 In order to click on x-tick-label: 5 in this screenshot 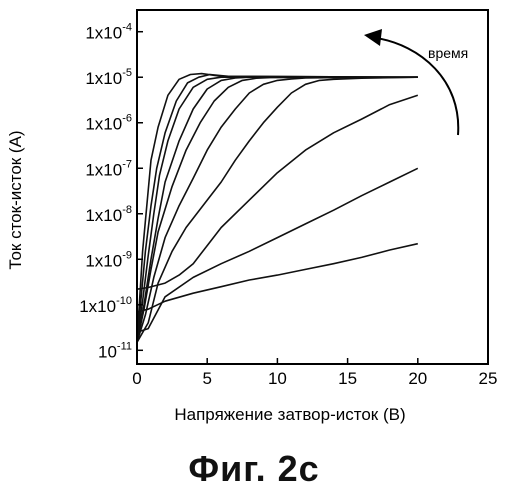, I will do `click(206, 378)`.